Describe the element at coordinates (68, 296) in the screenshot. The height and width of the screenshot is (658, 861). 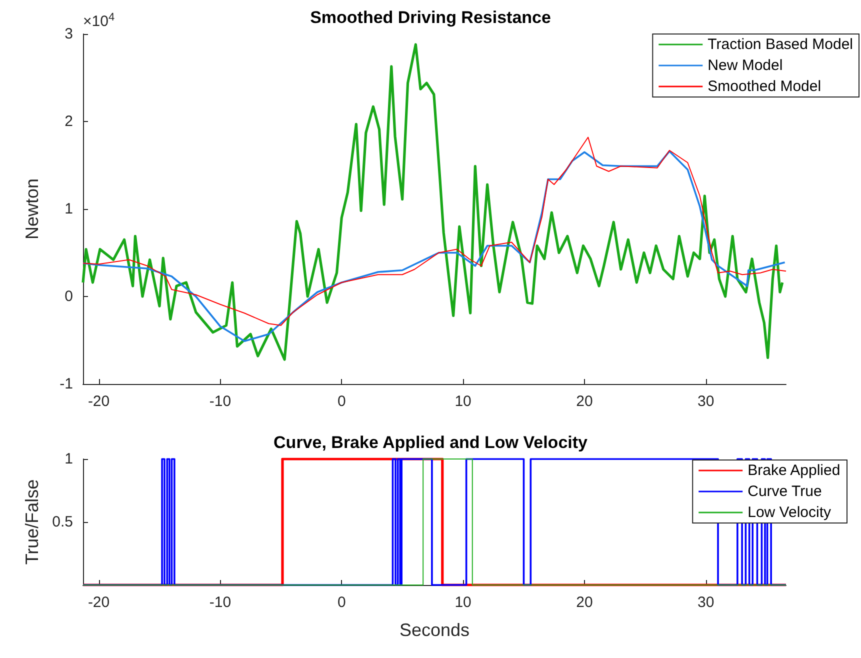
I see `y-tick-label: 0` at that location.